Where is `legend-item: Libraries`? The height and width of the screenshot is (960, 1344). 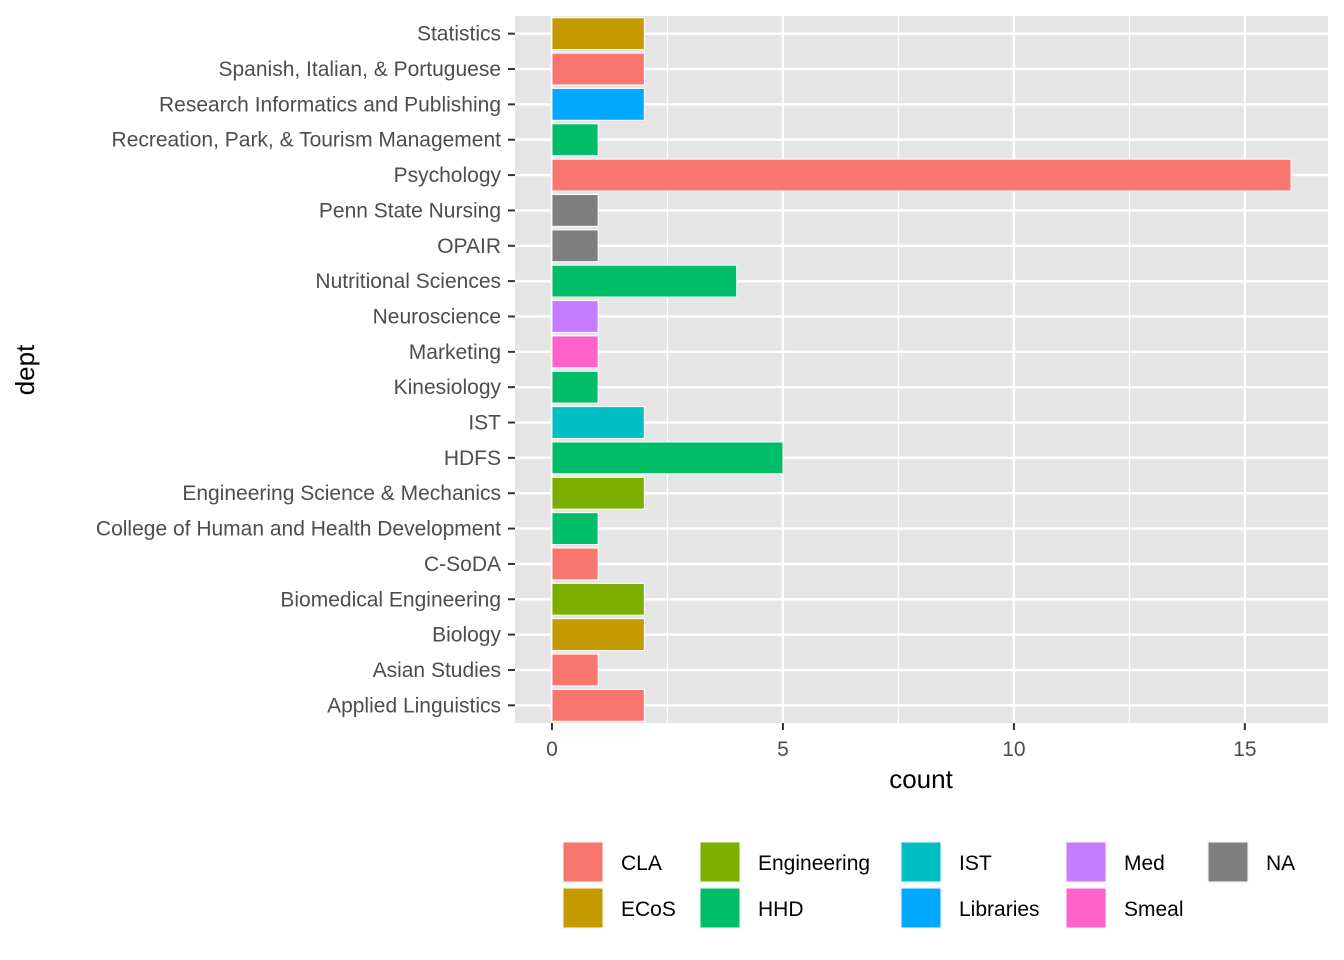 legend-item: Libraries is located at coordinates (970, 908).